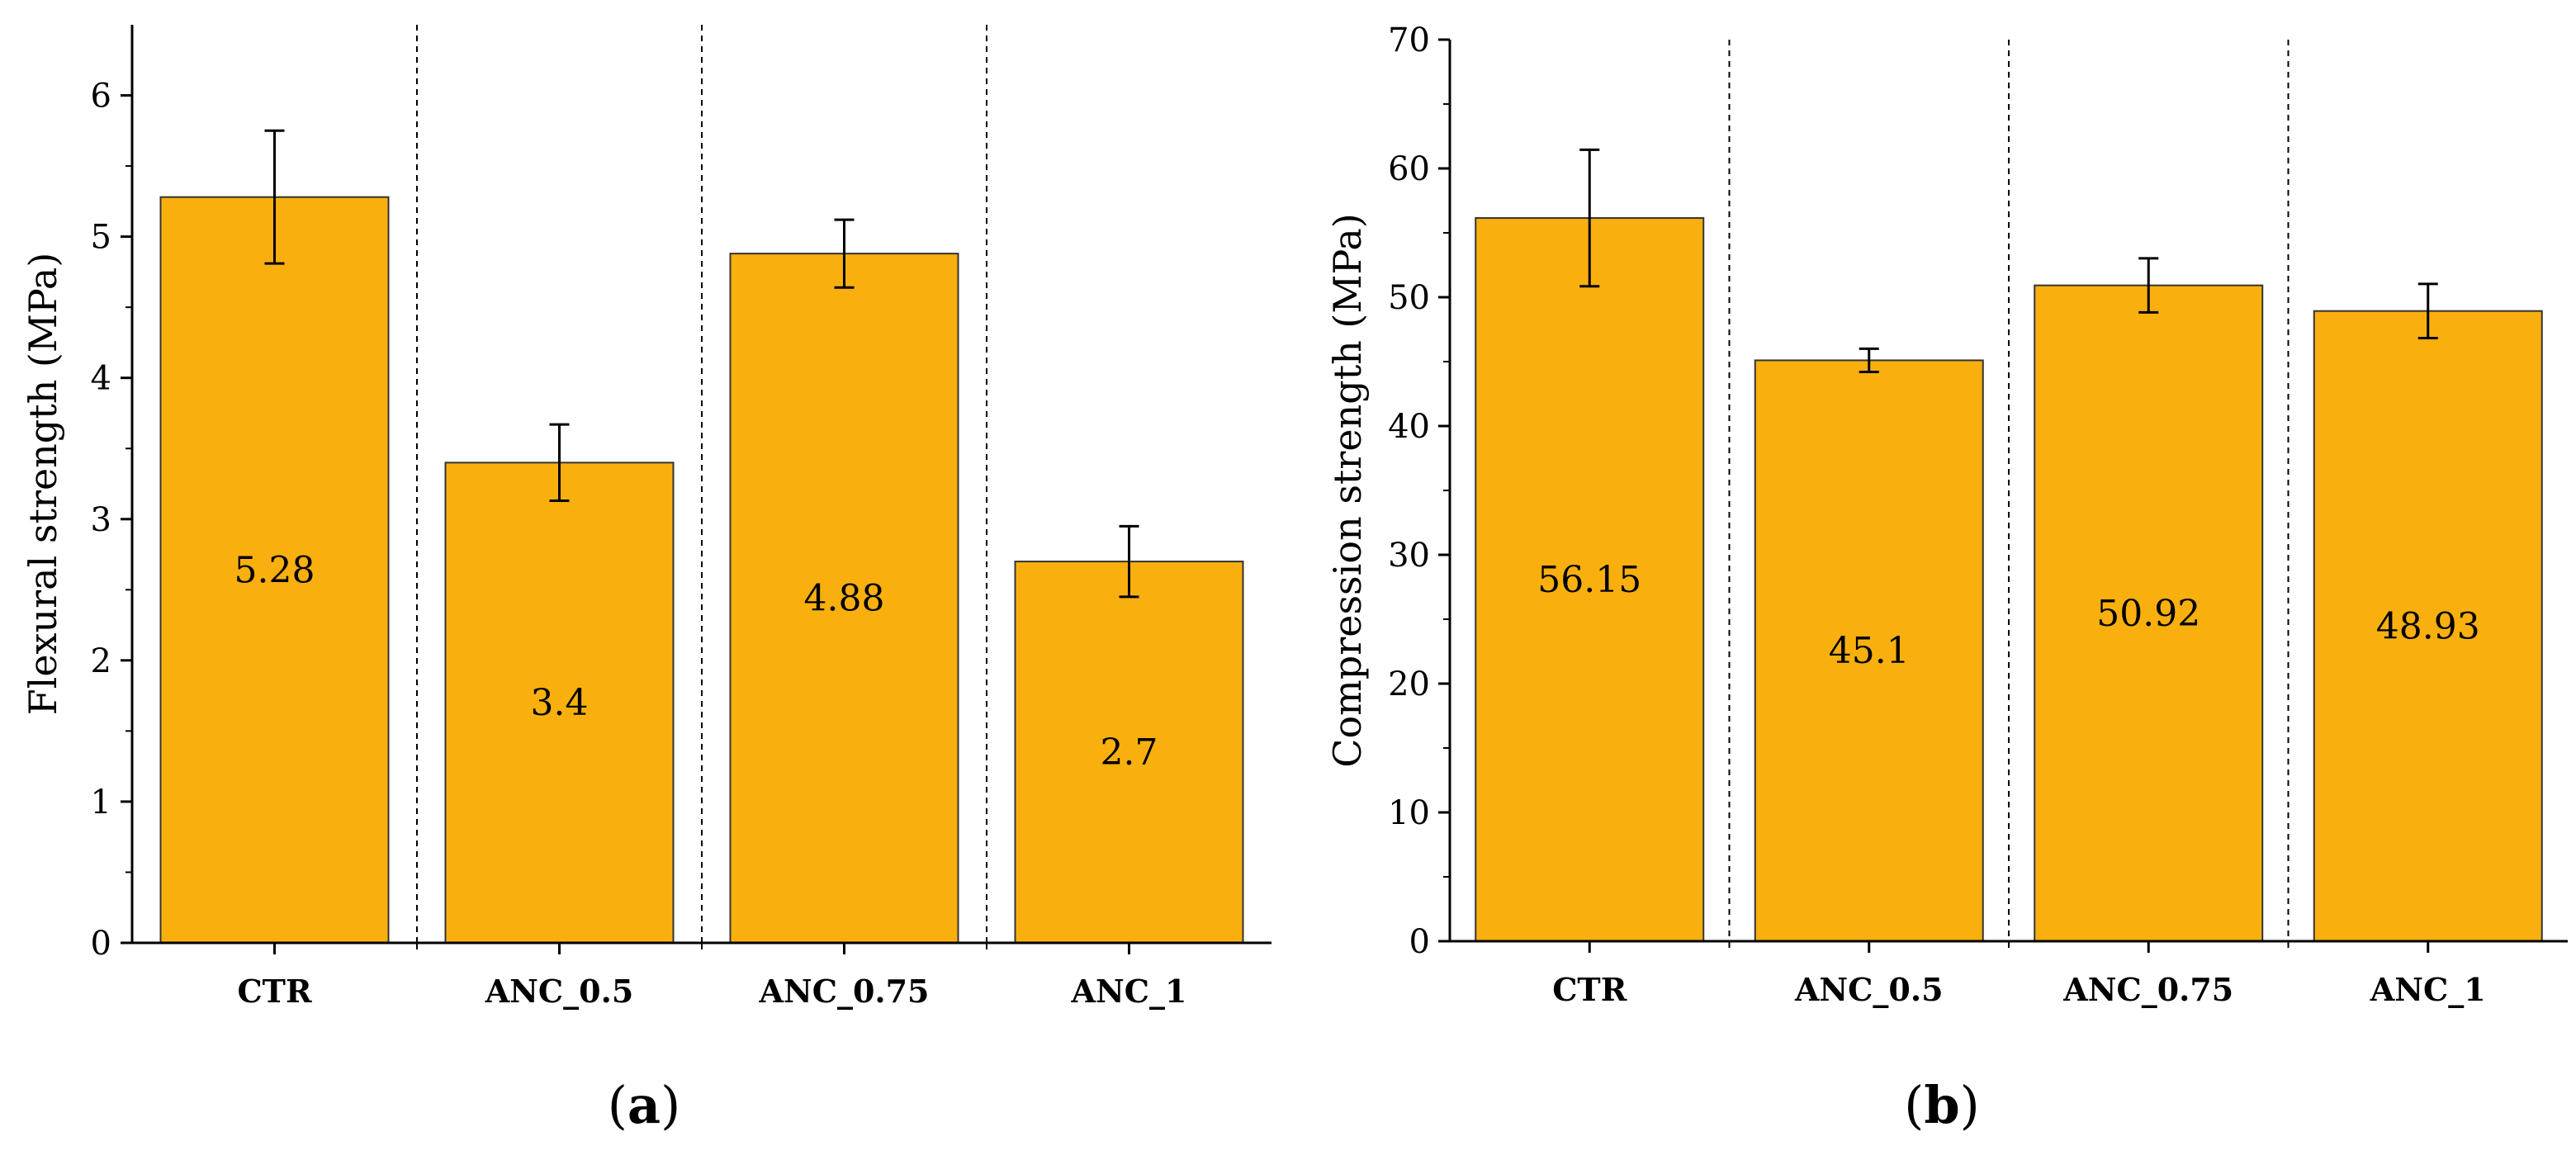 This screenshot has width=2576, height=1160. Describe the element at coordinates (1409, 169) in the screenshot. I see `y-tick-label: 60` at that location.